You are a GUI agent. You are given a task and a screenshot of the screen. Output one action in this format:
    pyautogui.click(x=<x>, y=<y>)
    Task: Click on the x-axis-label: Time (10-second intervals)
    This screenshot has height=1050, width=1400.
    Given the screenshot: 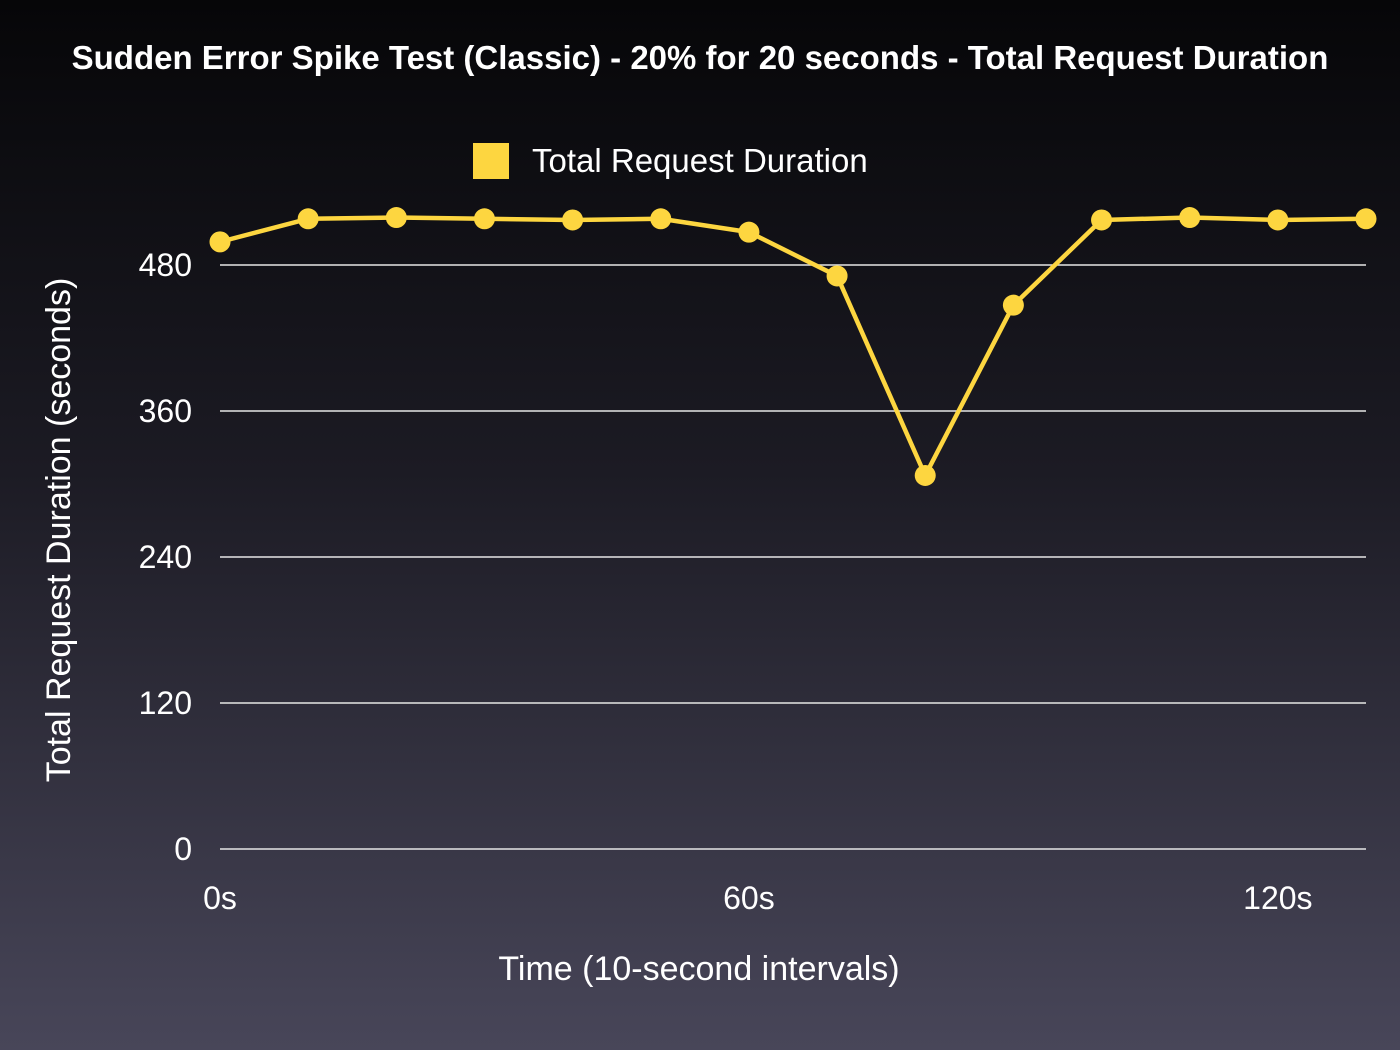 What is the action you would take?
    pyautogui.click(x=698, y=969)
    